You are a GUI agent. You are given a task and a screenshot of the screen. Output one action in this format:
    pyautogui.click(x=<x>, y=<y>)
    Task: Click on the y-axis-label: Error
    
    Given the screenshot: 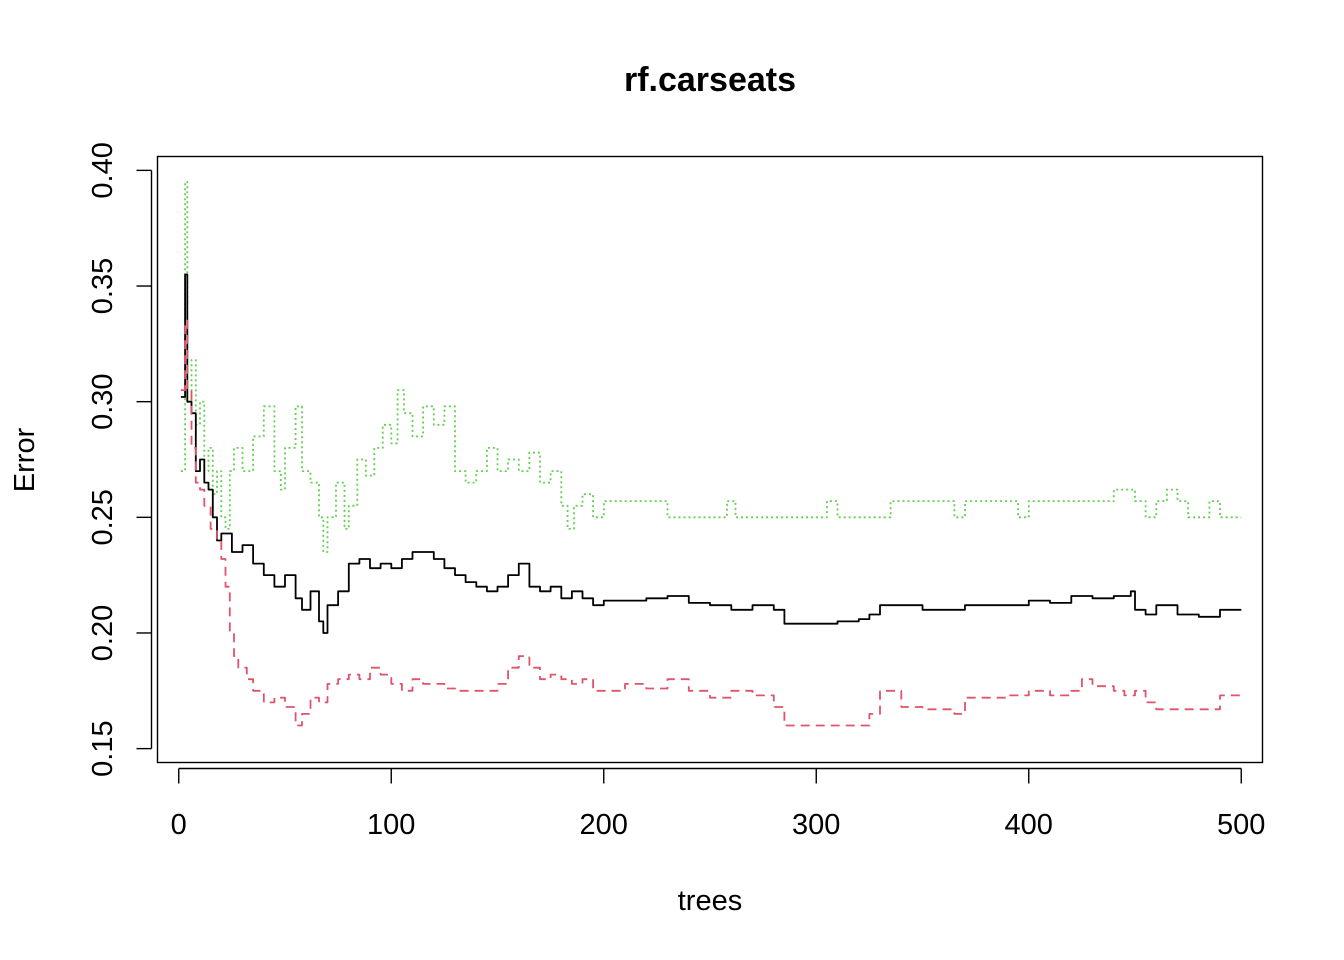 What is the action you would take?
    pyautogui.click(x=25, y=459)
    